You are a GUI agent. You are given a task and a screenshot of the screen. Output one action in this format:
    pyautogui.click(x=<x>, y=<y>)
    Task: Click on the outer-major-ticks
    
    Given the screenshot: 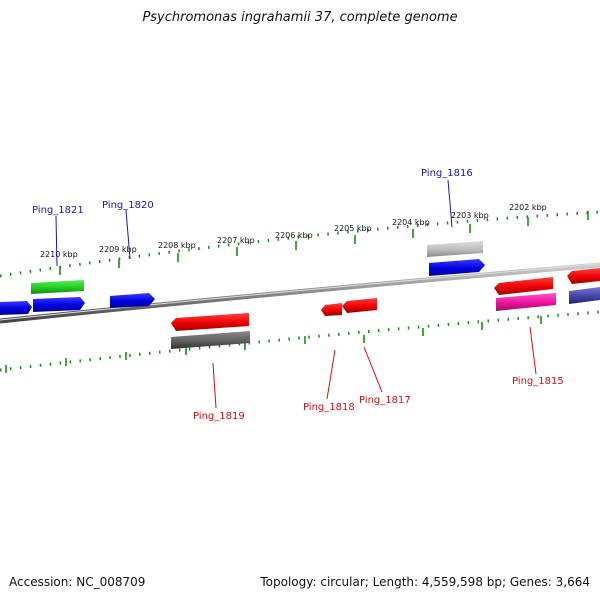 What is the action you would take?
    pyautogui.click(x=324, y=243)
    